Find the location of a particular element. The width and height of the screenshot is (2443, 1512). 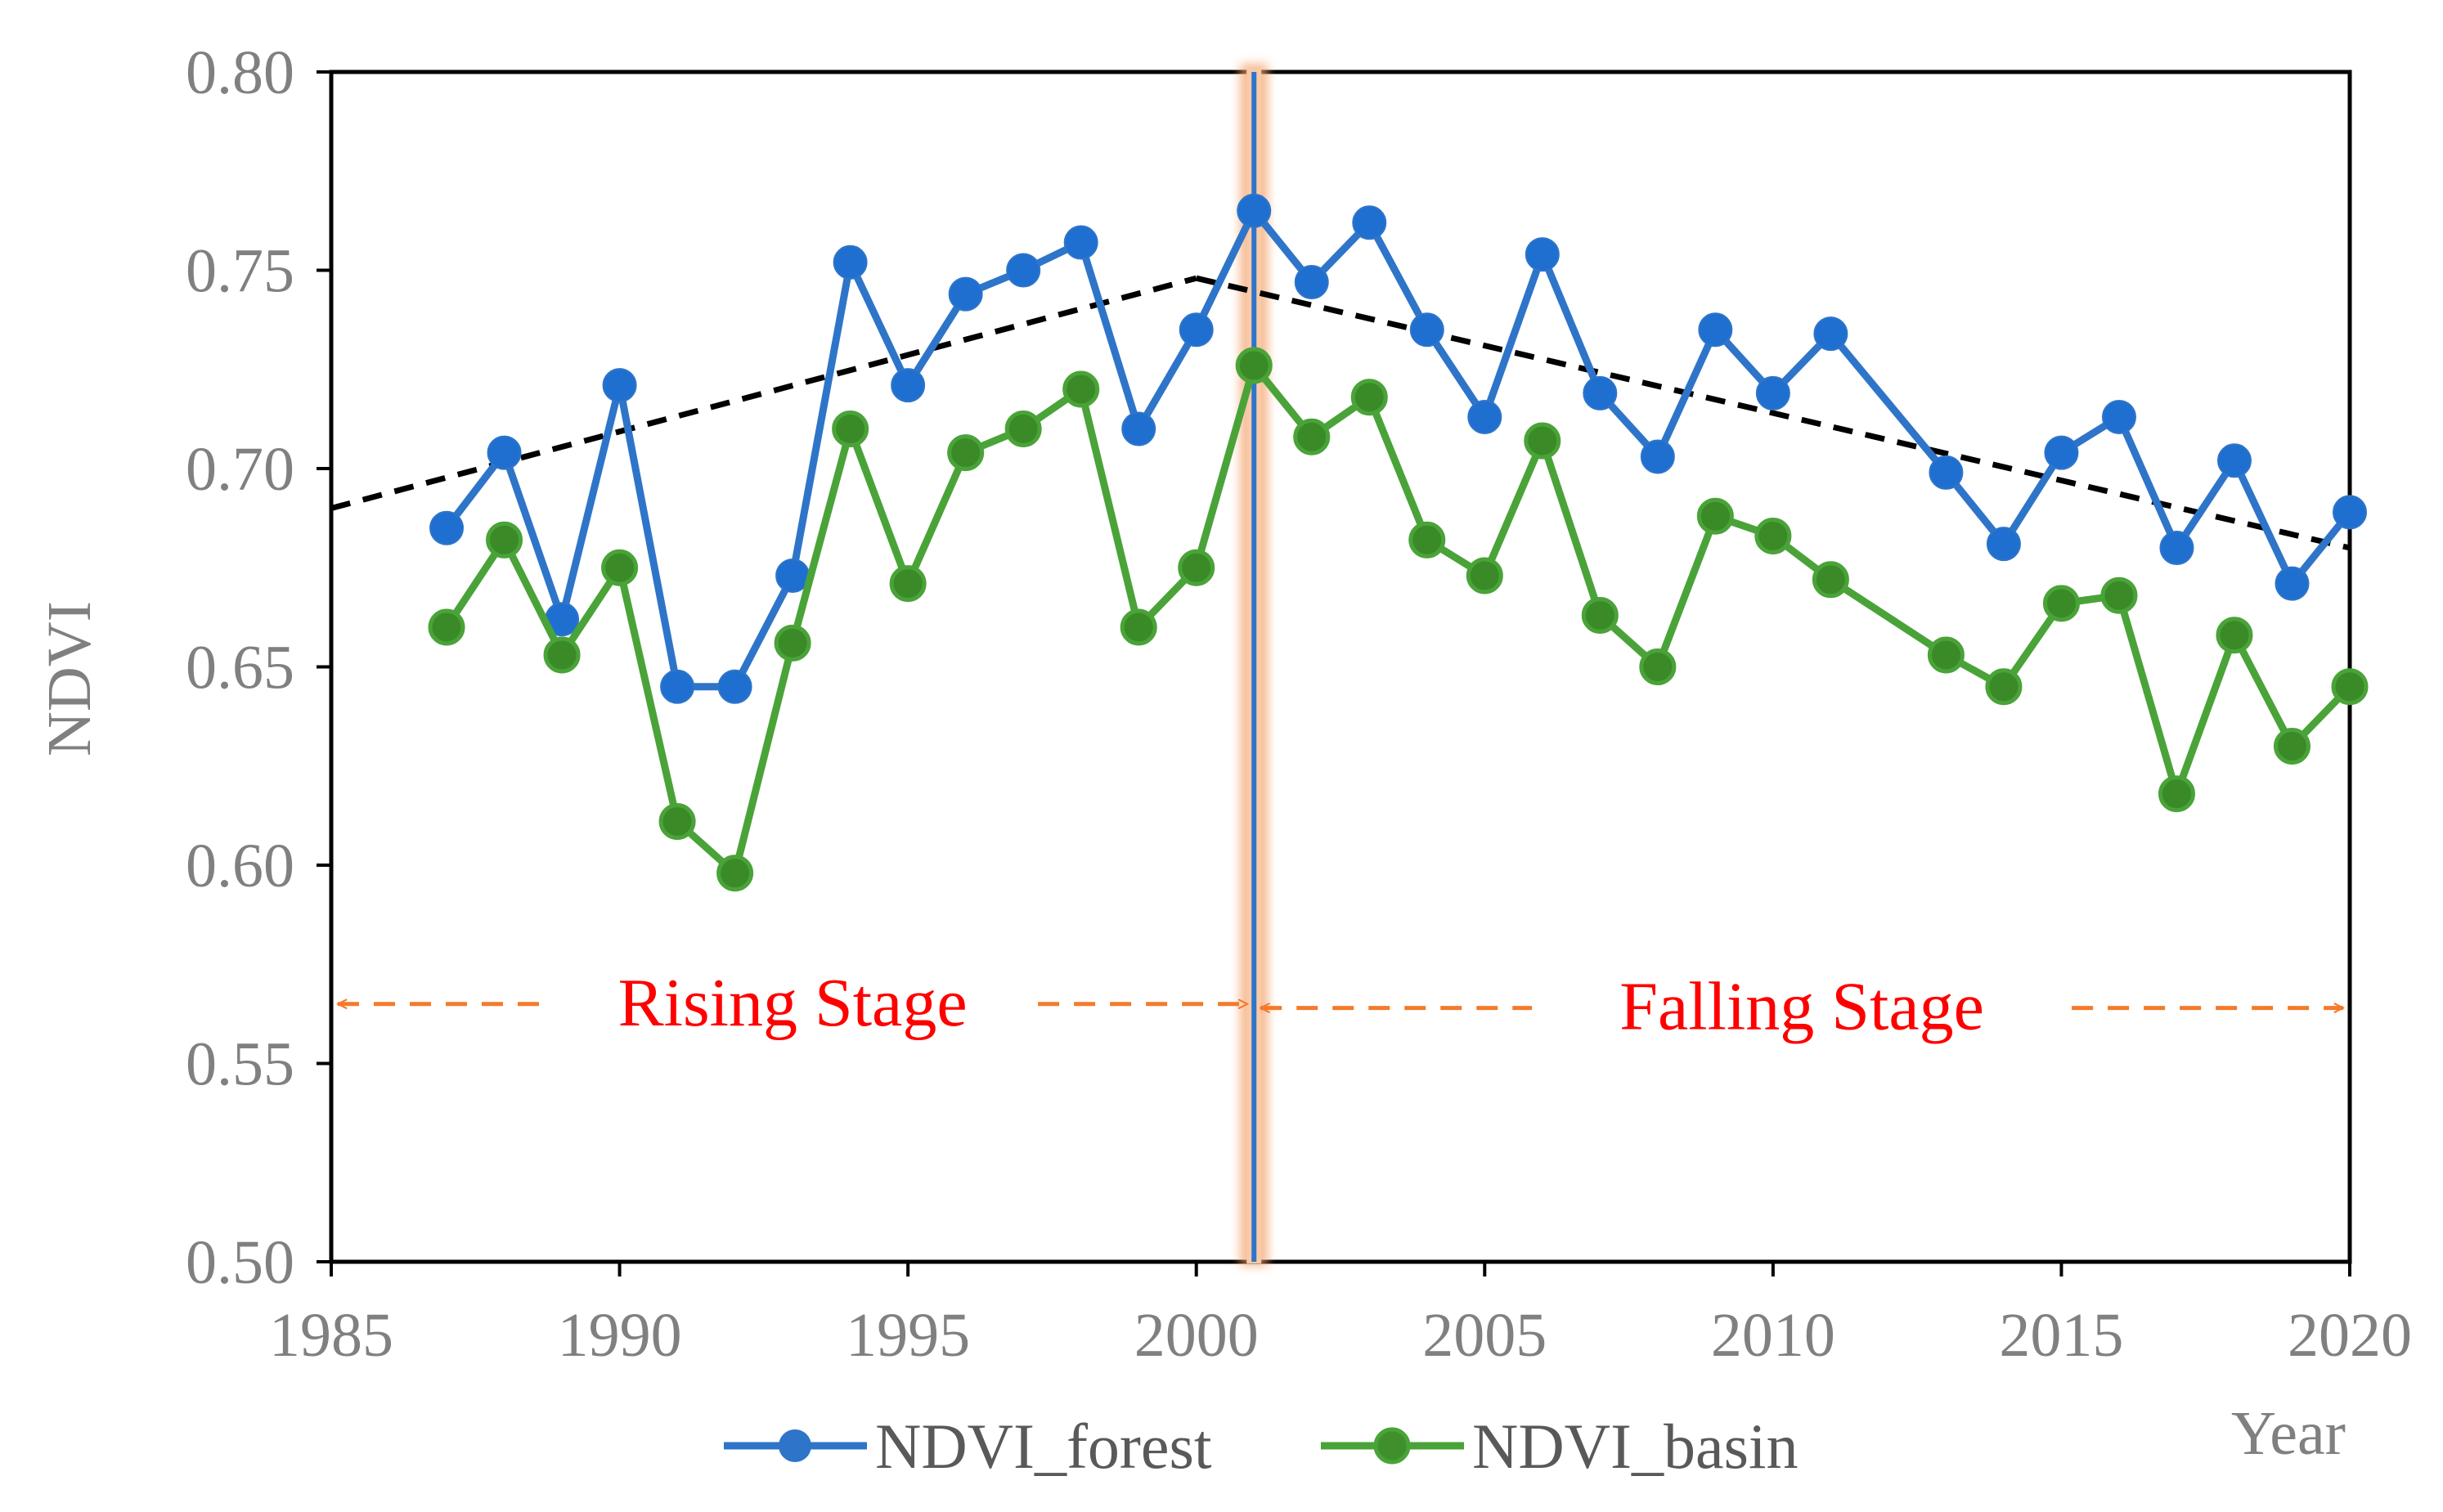

y-tick-label: 0.80 is located at coordinates (240, 72).